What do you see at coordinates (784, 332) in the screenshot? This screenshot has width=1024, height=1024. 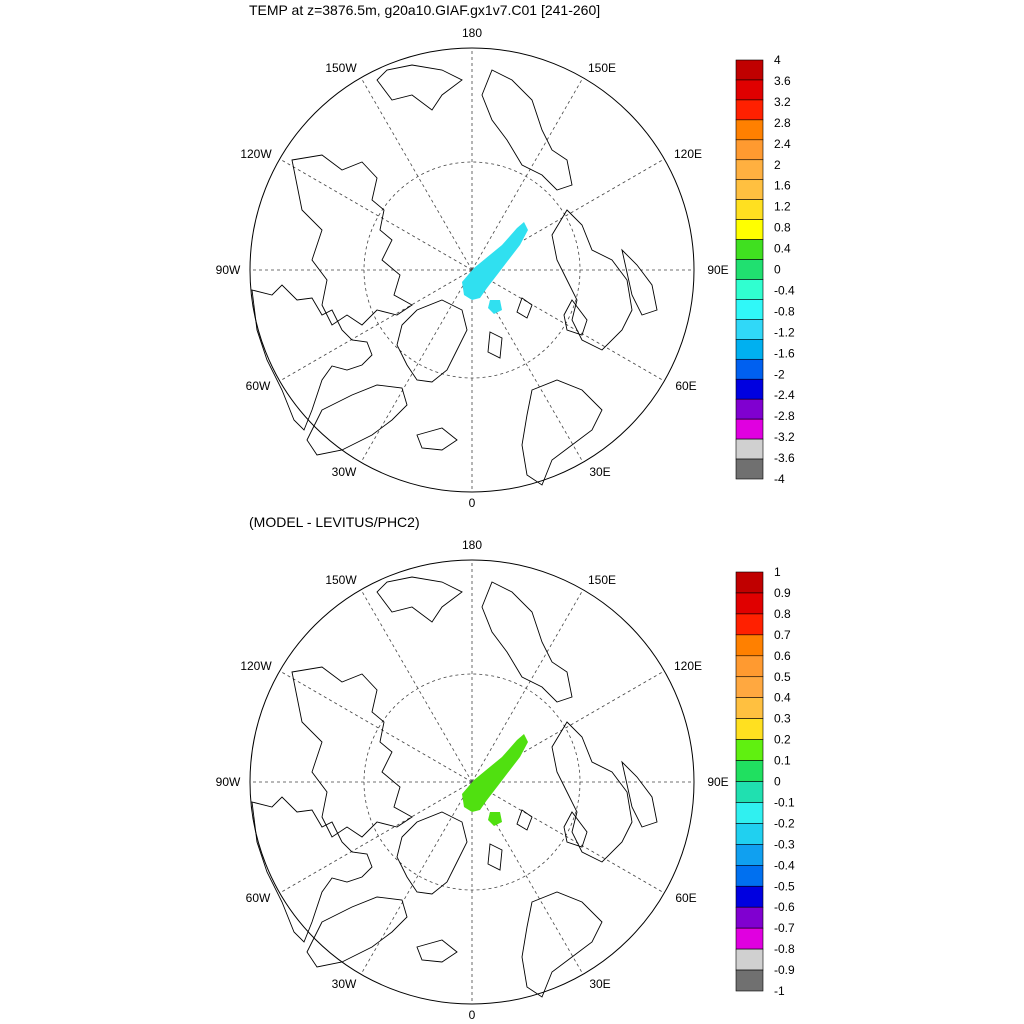 I see `colorbar-label: -1.2` at bounding box center [784, 332].